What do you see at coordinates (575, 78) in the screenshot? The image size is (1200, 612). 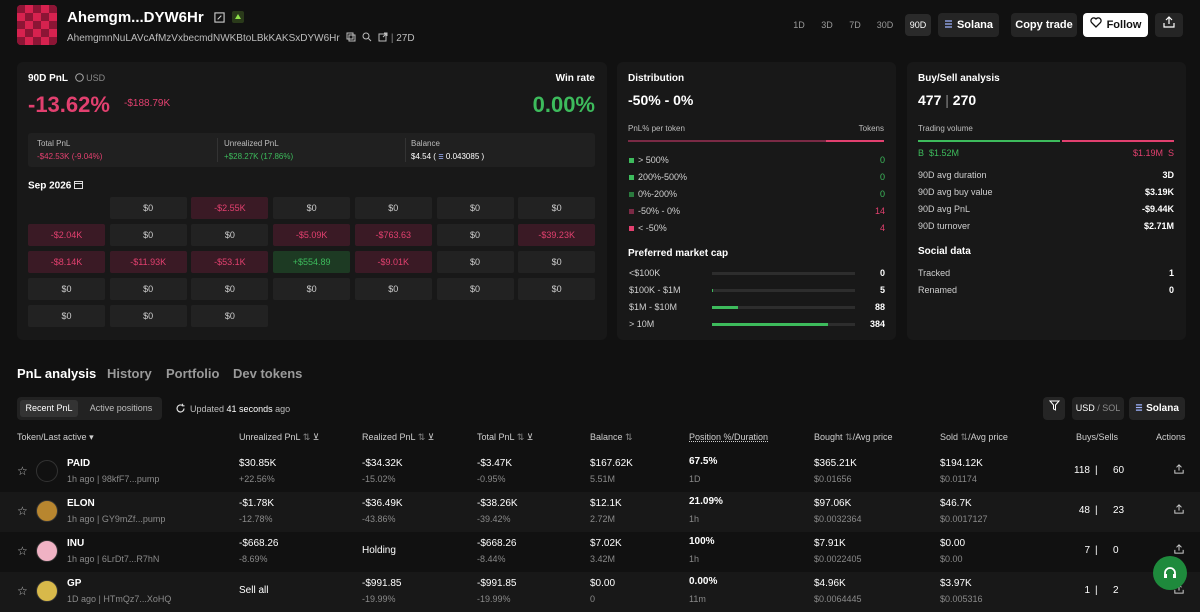 I see `winrate-label: Win rate` at bounding box center [575, 78].